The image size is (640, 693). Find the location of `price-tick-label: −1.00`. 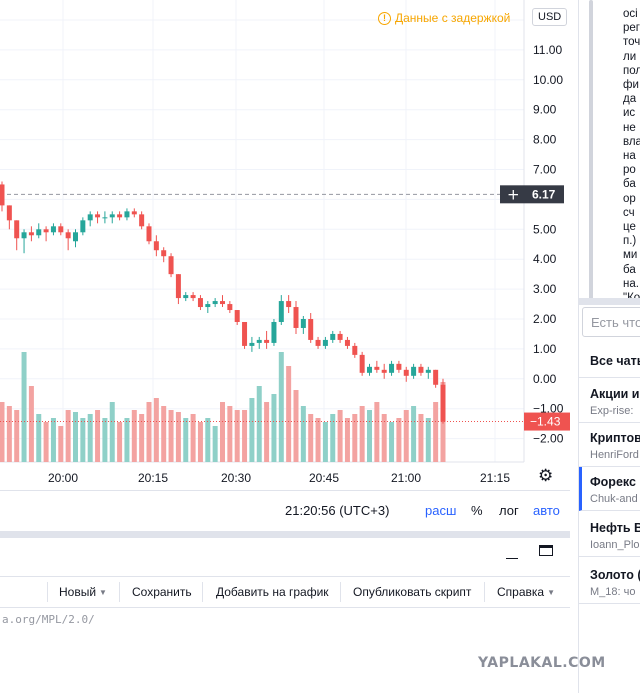

price-tick-label: −1.00 is located at coordinates (548, 409).